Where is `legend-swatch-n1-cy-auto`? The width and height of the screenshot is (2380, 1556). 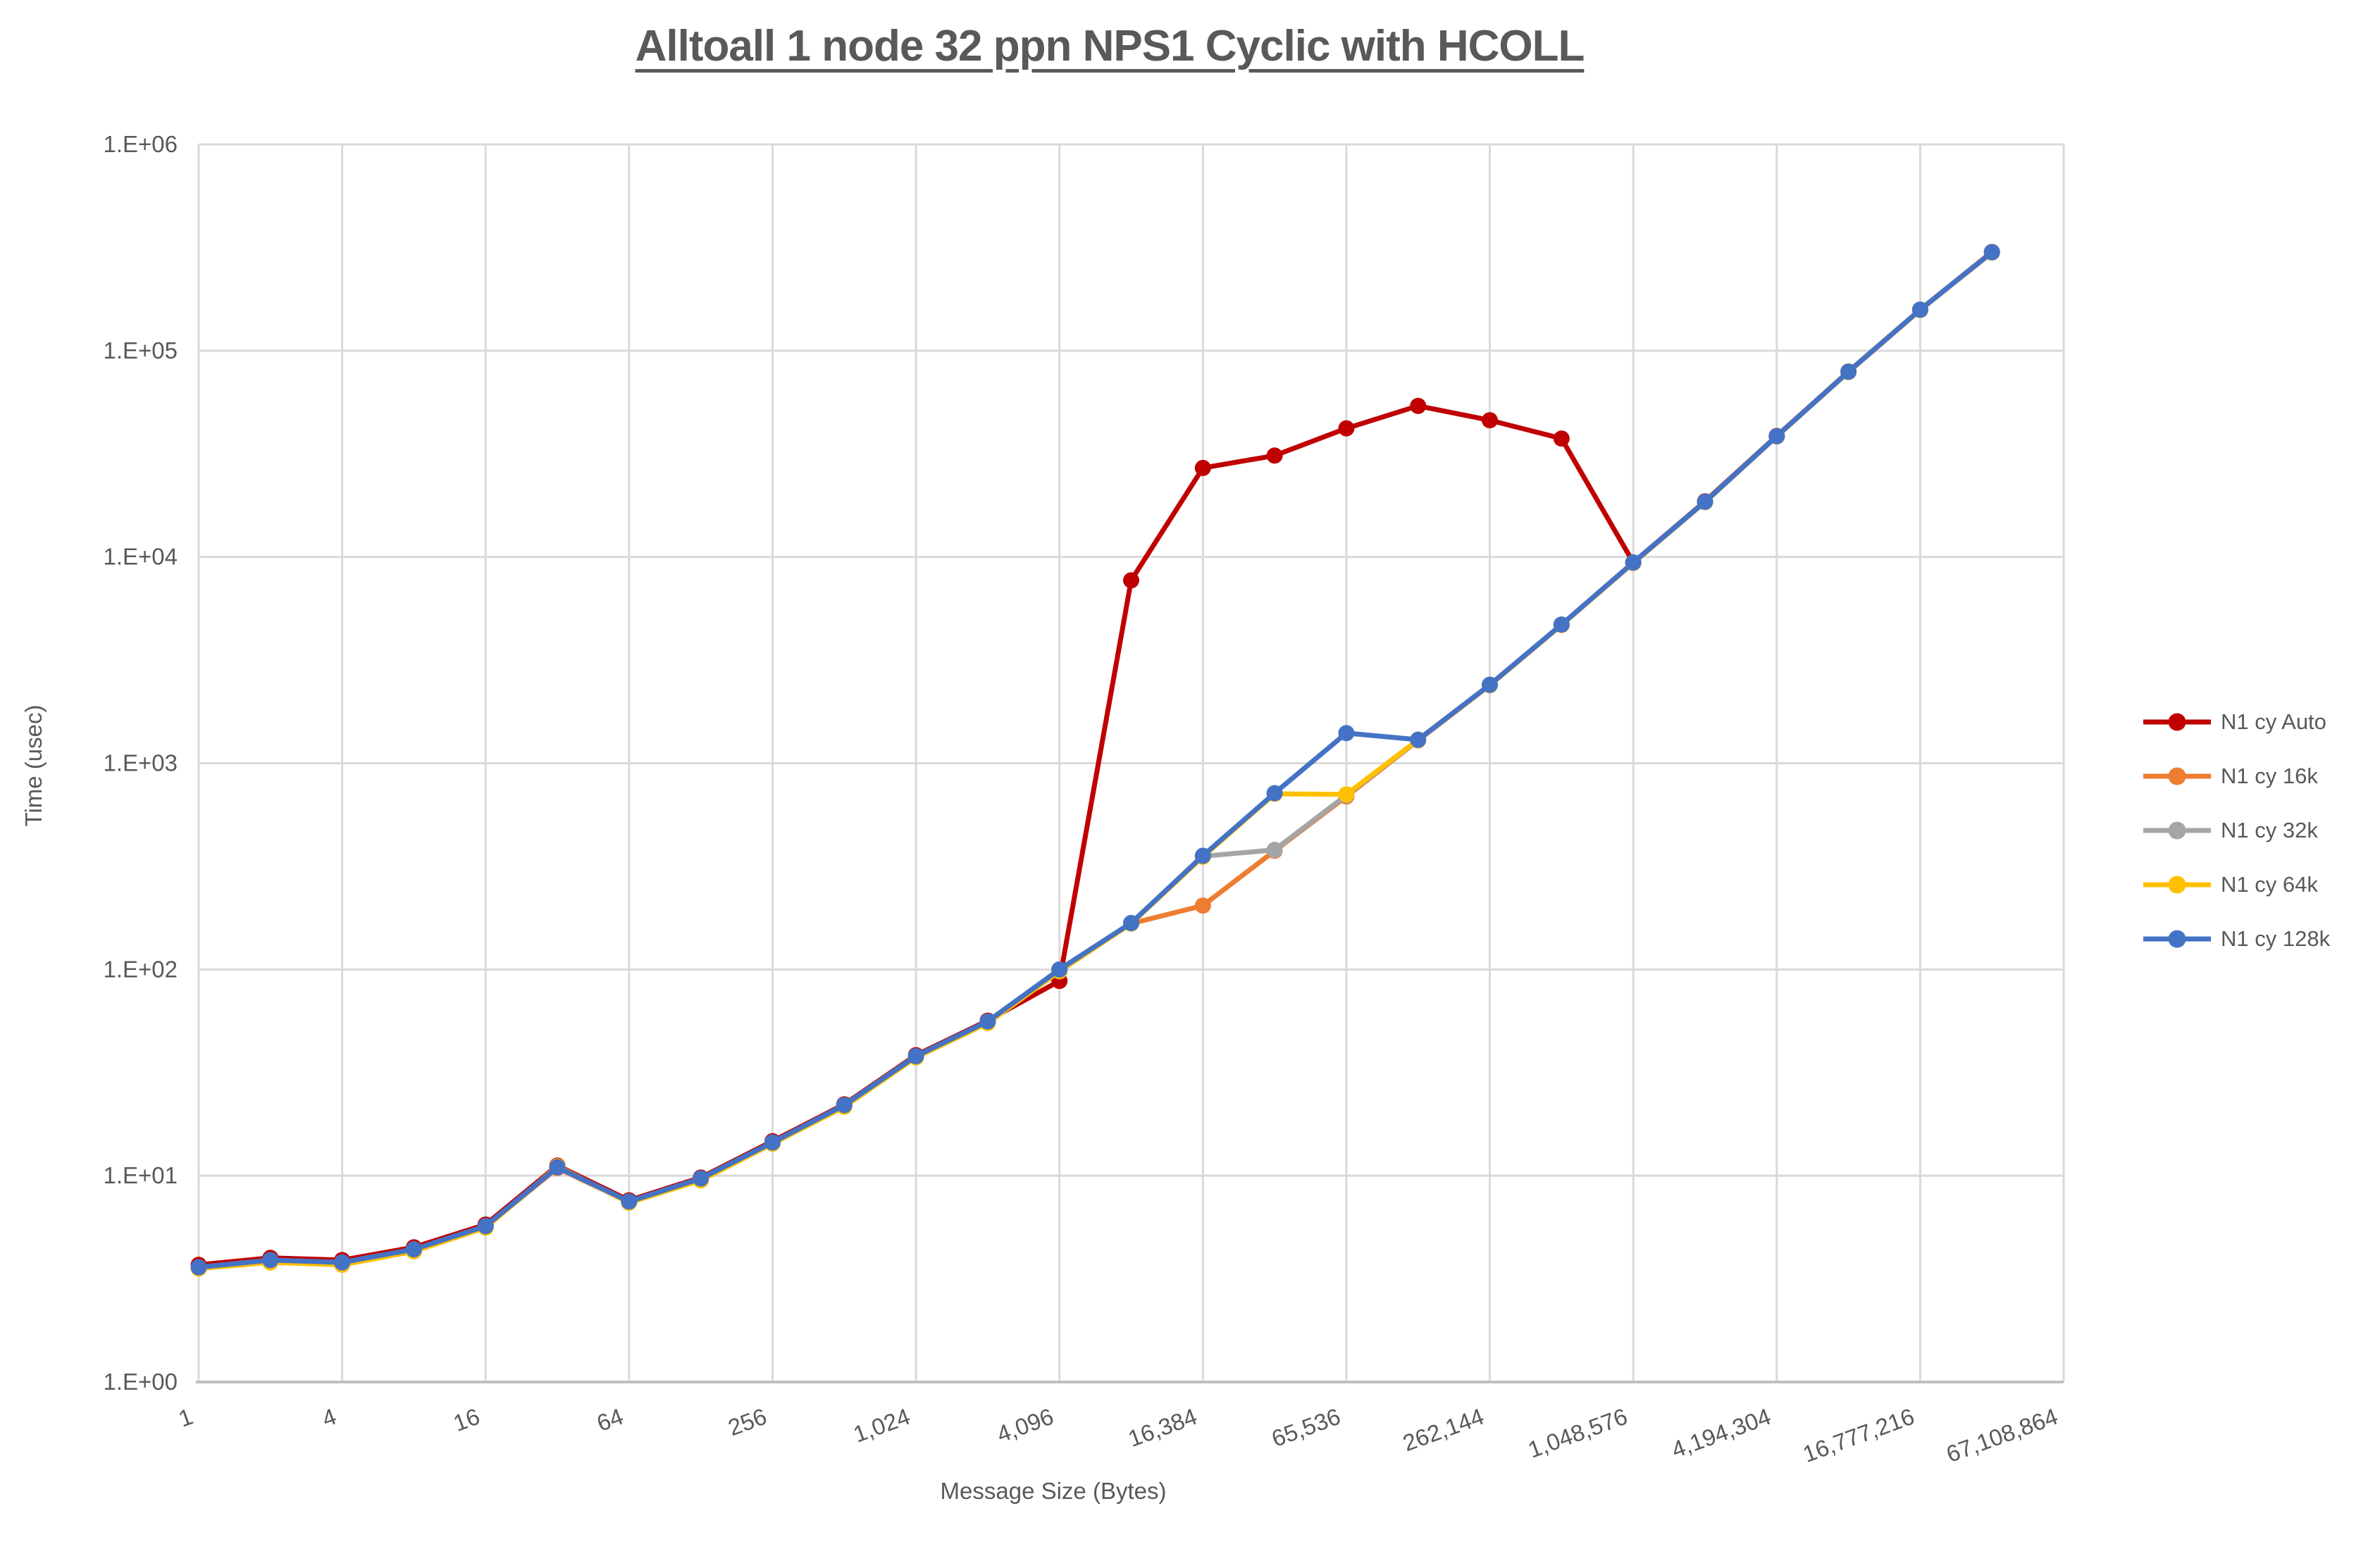 legend-swatch-n1-cy-auto is located at coordinates (2177, 721).